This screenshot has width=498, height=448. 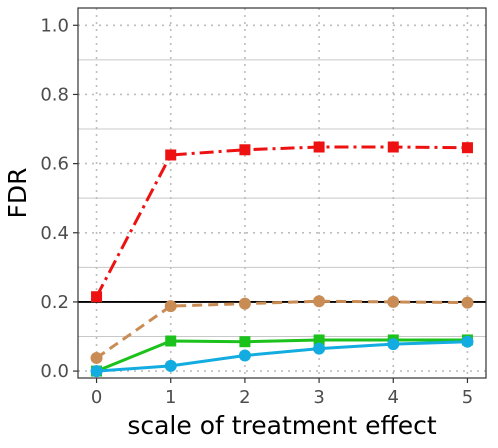 I want to click on x-axis-title: scale of treatment effect, so click(x=281, y=425).